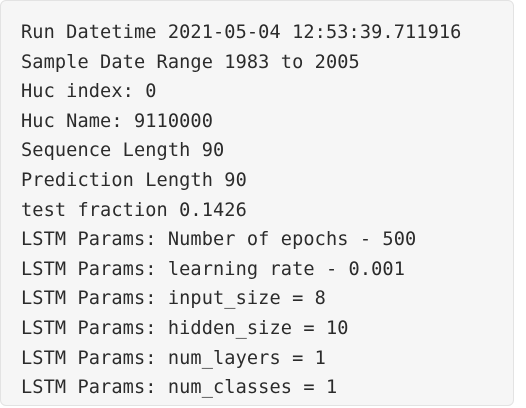 Image resolution: width=526 pixels, height=408 pixels. I want to click on log-line-lstm-num-layers: LSTM Params: num_layers = 1, so click(173, 358).